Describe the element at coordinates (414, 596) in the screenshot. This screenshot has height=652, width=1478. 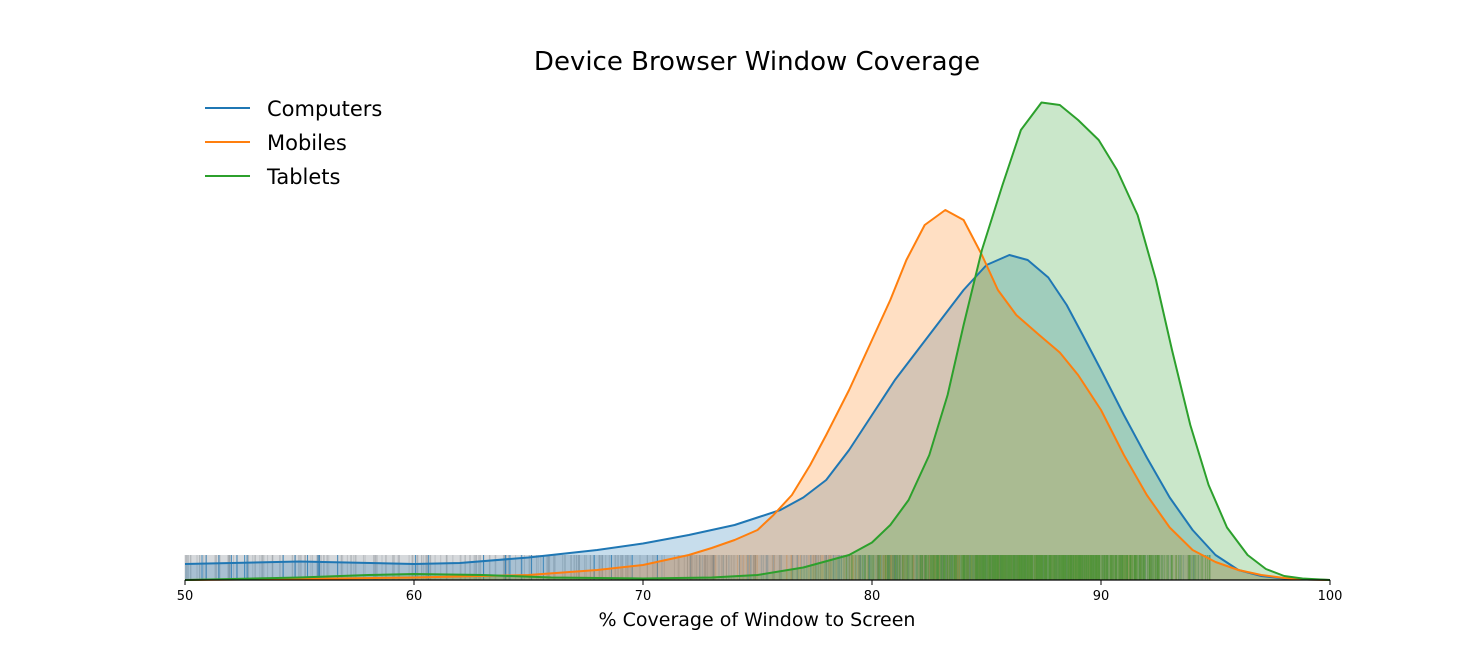
I see `x-tick-label: 60` at that location.